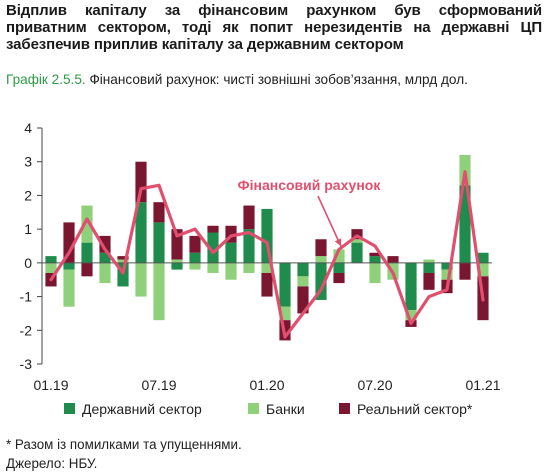  What do you see at coordinates (285, 409) in the screenshot?
I see `legend-label: Банки` at bounding box center [285, 409].